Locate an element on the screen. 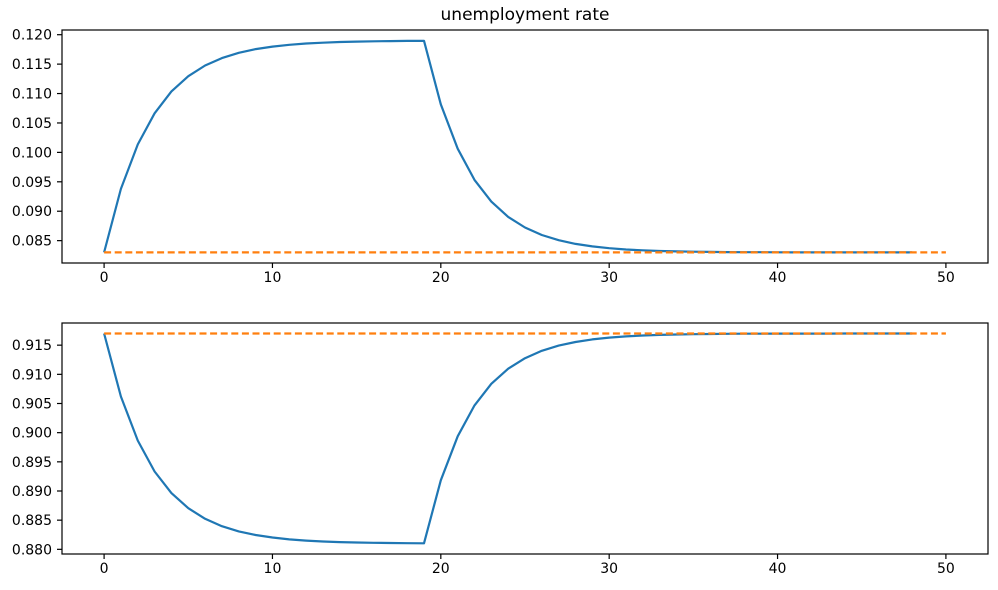  y-tick-label: 0.915 is located at coordinates (32, 346).